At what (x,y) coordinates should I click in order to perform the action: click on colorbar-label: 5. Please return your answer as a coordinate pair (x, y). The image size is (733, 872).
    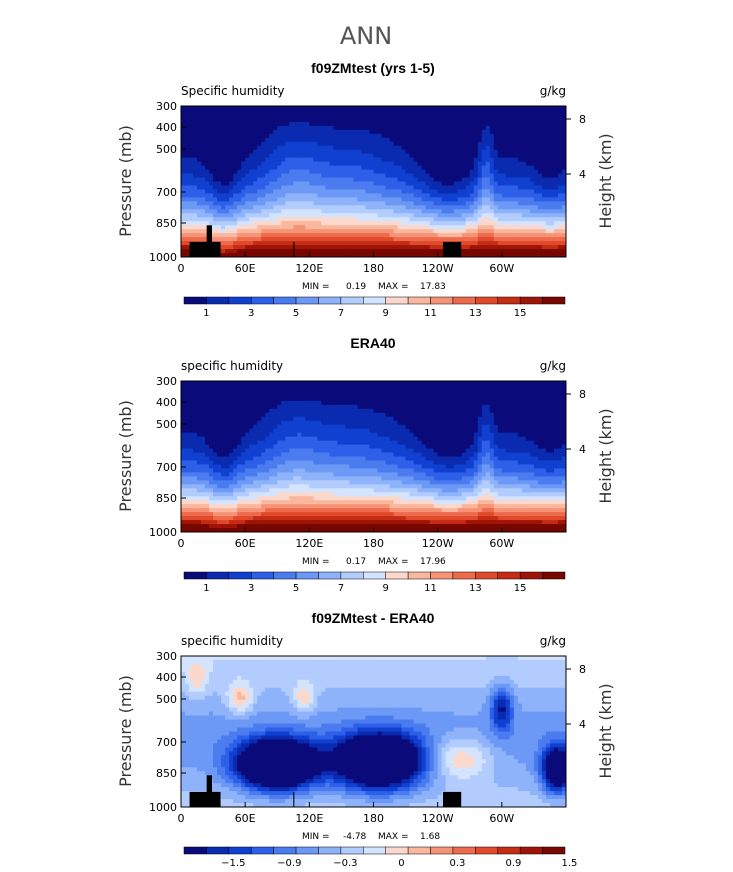
    Looking at the image, I should click on (296, 313).